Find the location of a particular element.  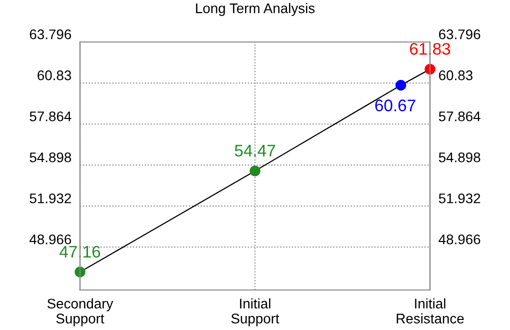

y-tick-label: 48.966 is located at coordinates (51, 239).